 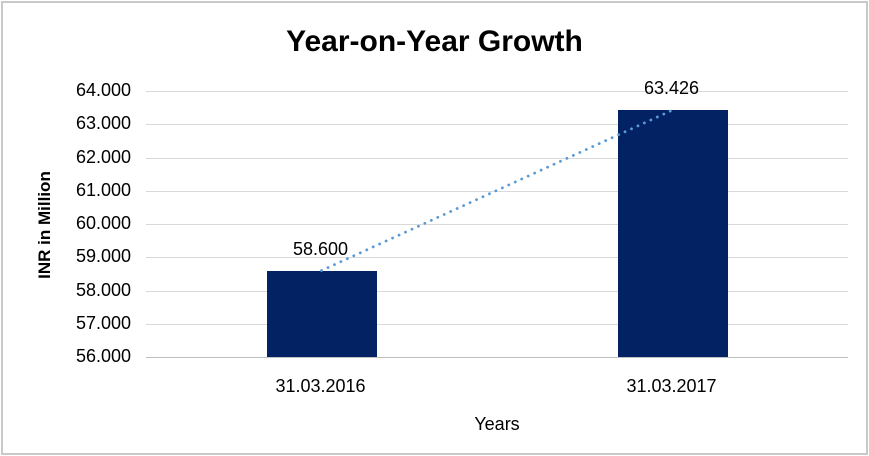 What do you see at coordinates (671, 386) in the screenshot?
I see `x-category-label: 31.03.2017` at bounding box center [671, 386].